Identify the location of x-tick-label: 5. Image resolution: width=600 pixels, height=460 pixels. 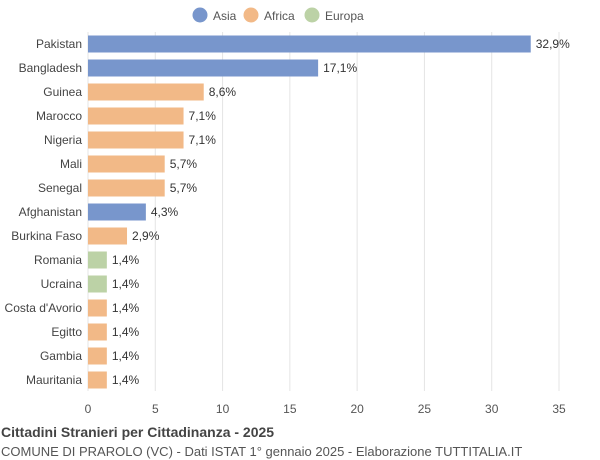
(155, 409).